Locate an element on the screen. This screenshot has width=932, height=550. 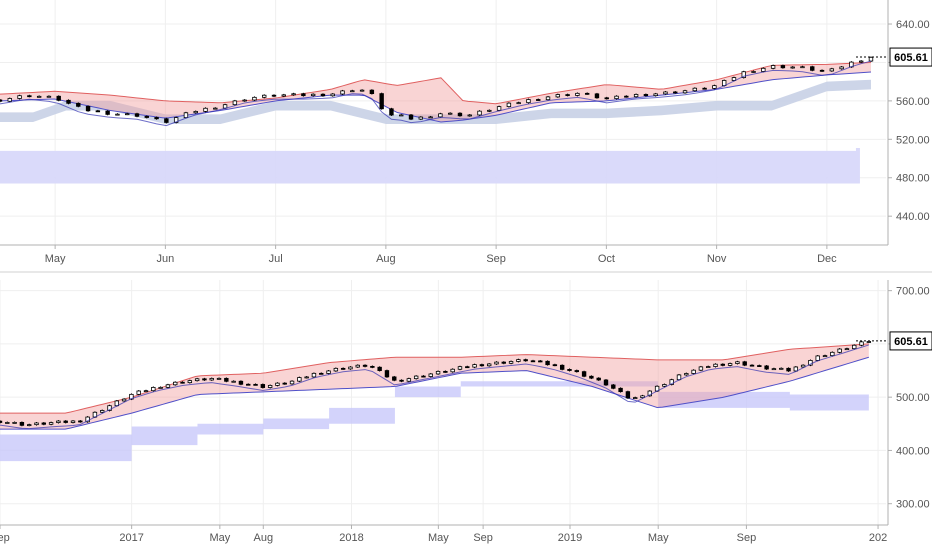
cloud-fill-upper is located at coordinates (434, 386).